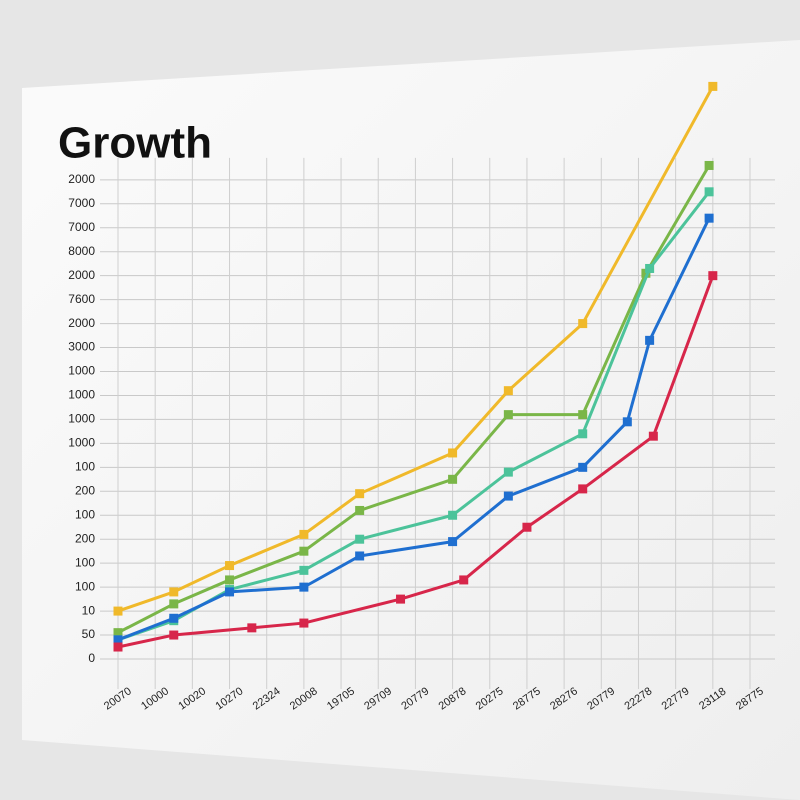 The height and width of the screenshot is (800, 800). Describe the element at coordinates (89, 610) in the screenshot. I see `y-tick-label: 10` at that location.